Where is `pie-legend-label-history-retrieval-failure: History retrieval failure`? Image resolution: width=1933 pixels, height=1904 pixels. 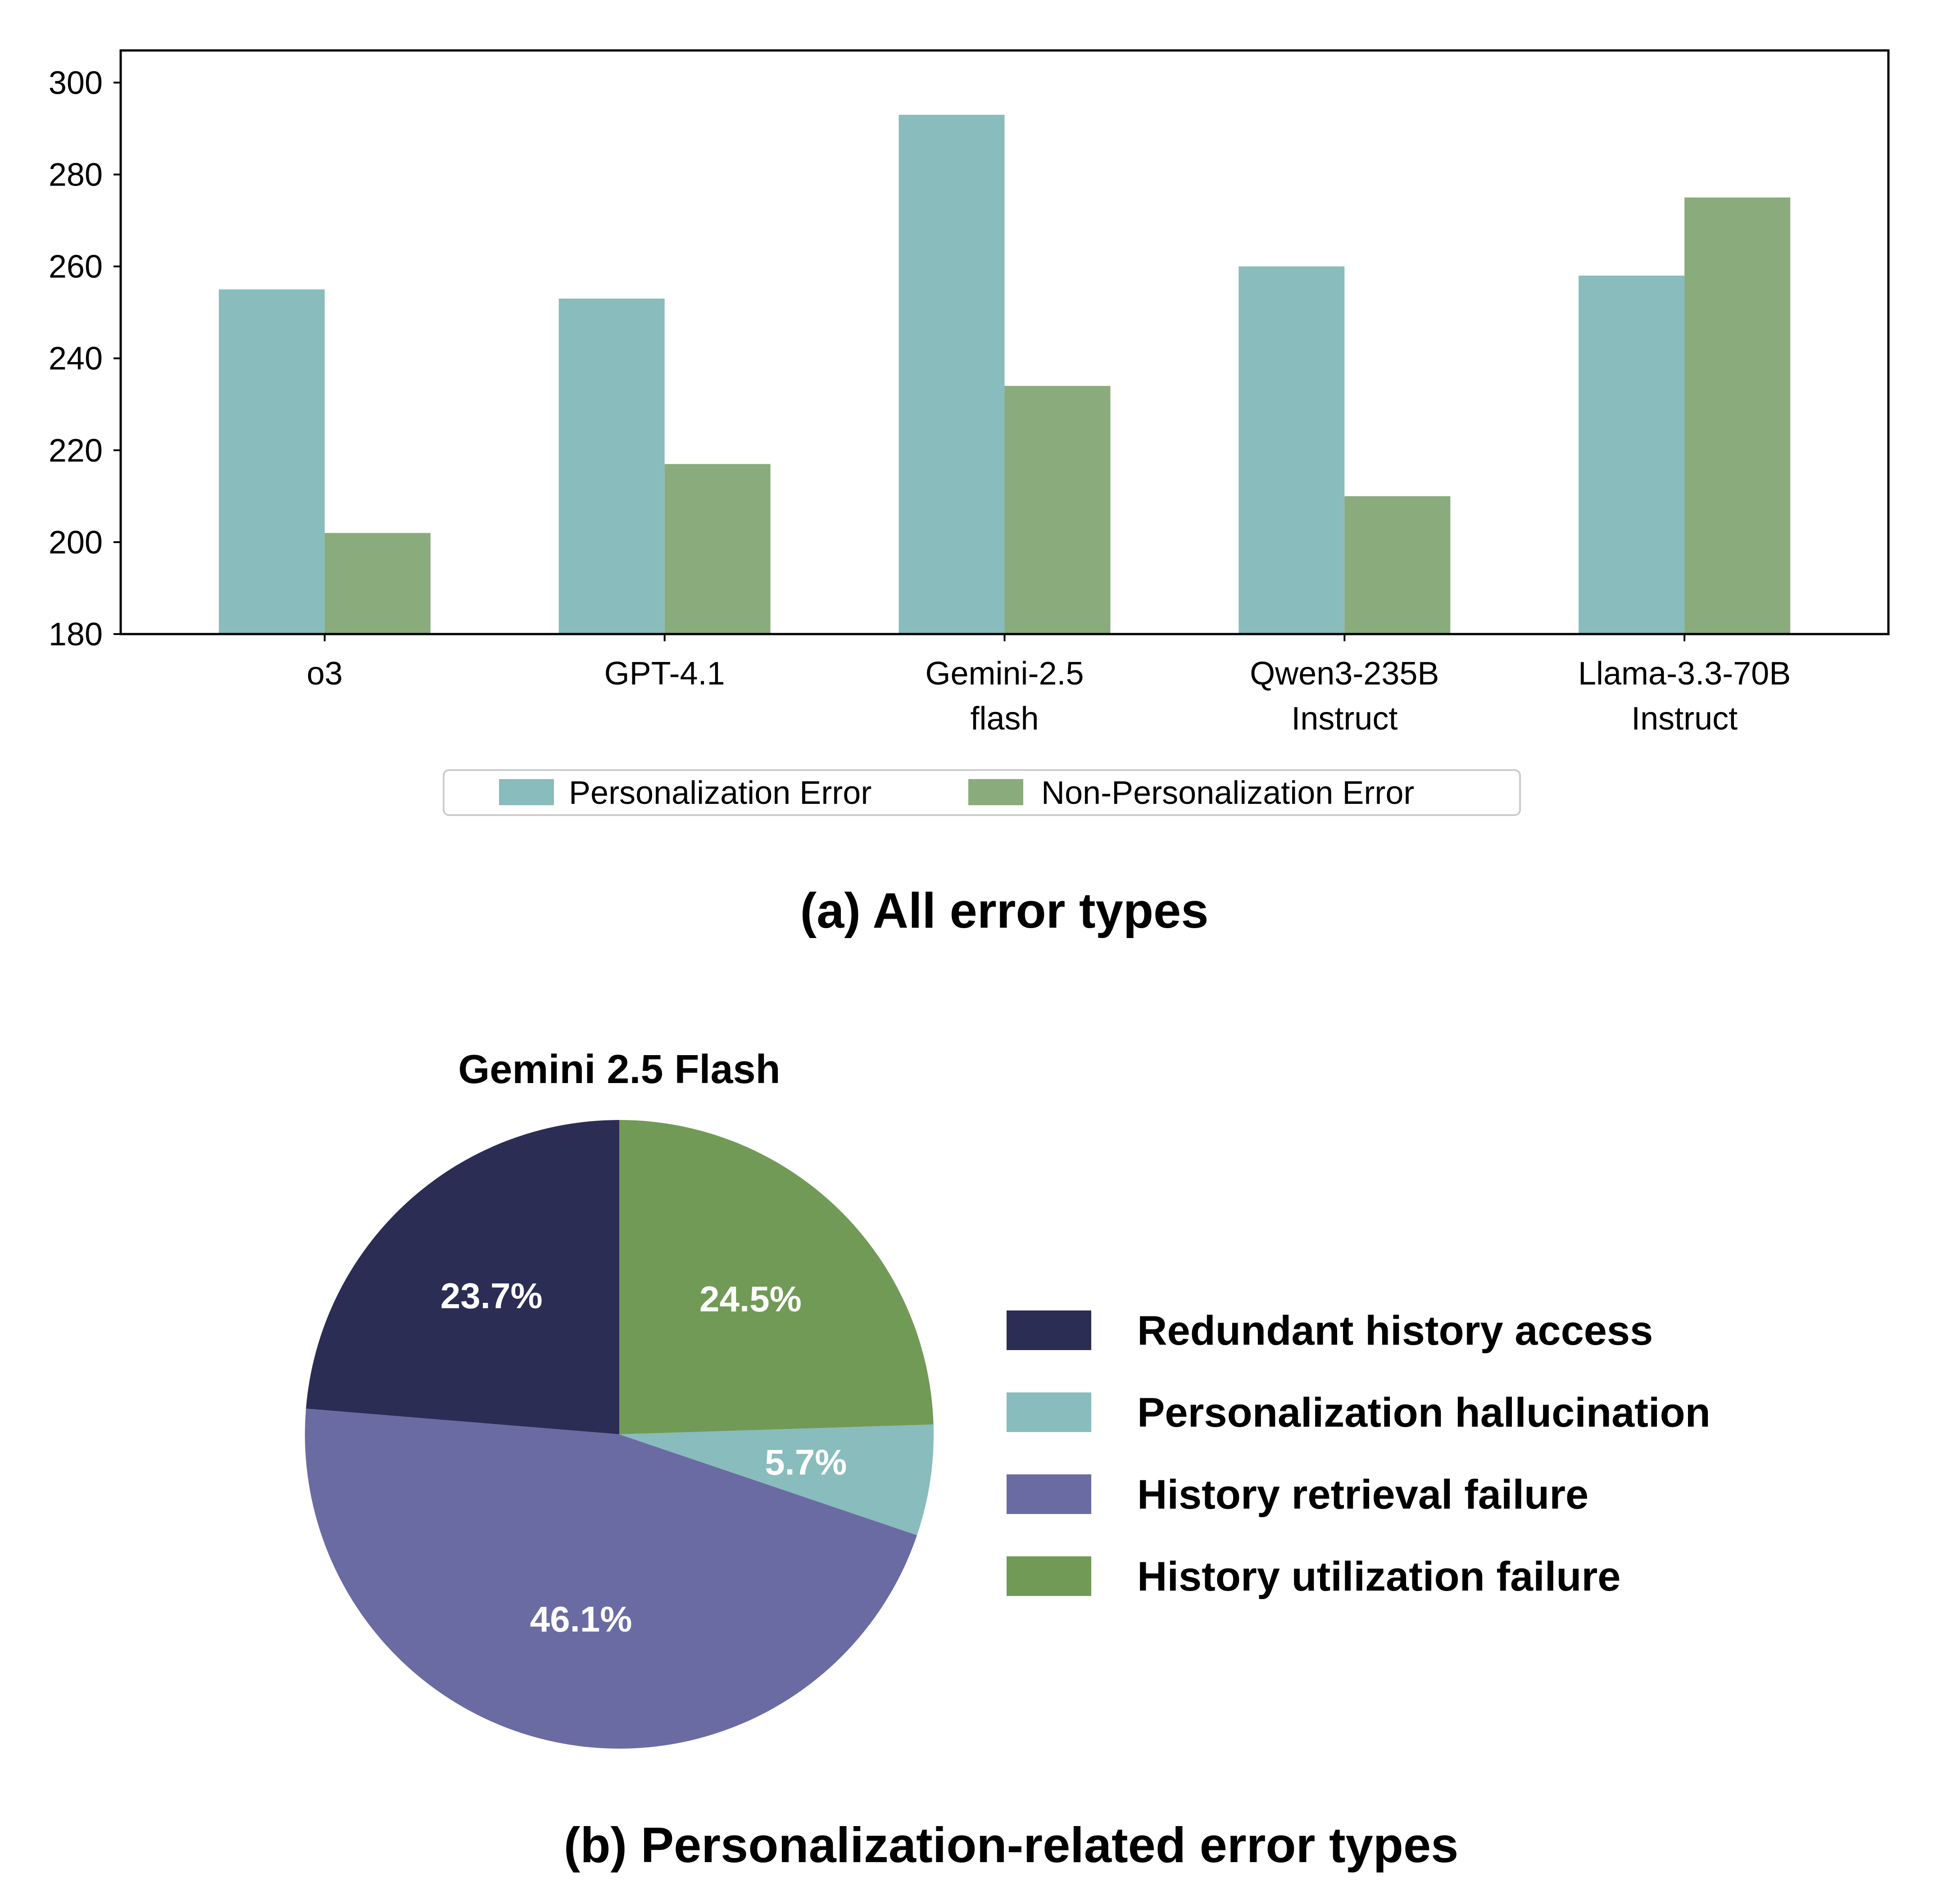
pie-legend-label-history-retrieval-failure: History retrieval failure is located at coordinates (1362, 1495).